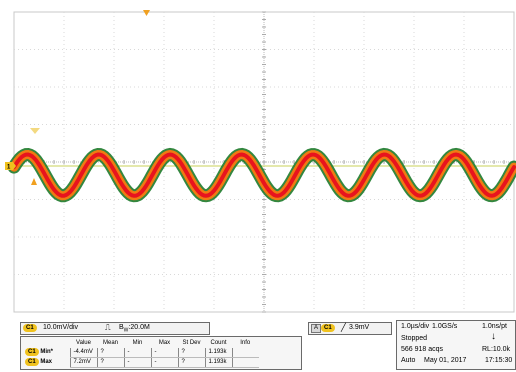  What do you see at coordinates (164, 343) in the screenshot?
I see `col-max: Max` at bounding box center [164, 343].